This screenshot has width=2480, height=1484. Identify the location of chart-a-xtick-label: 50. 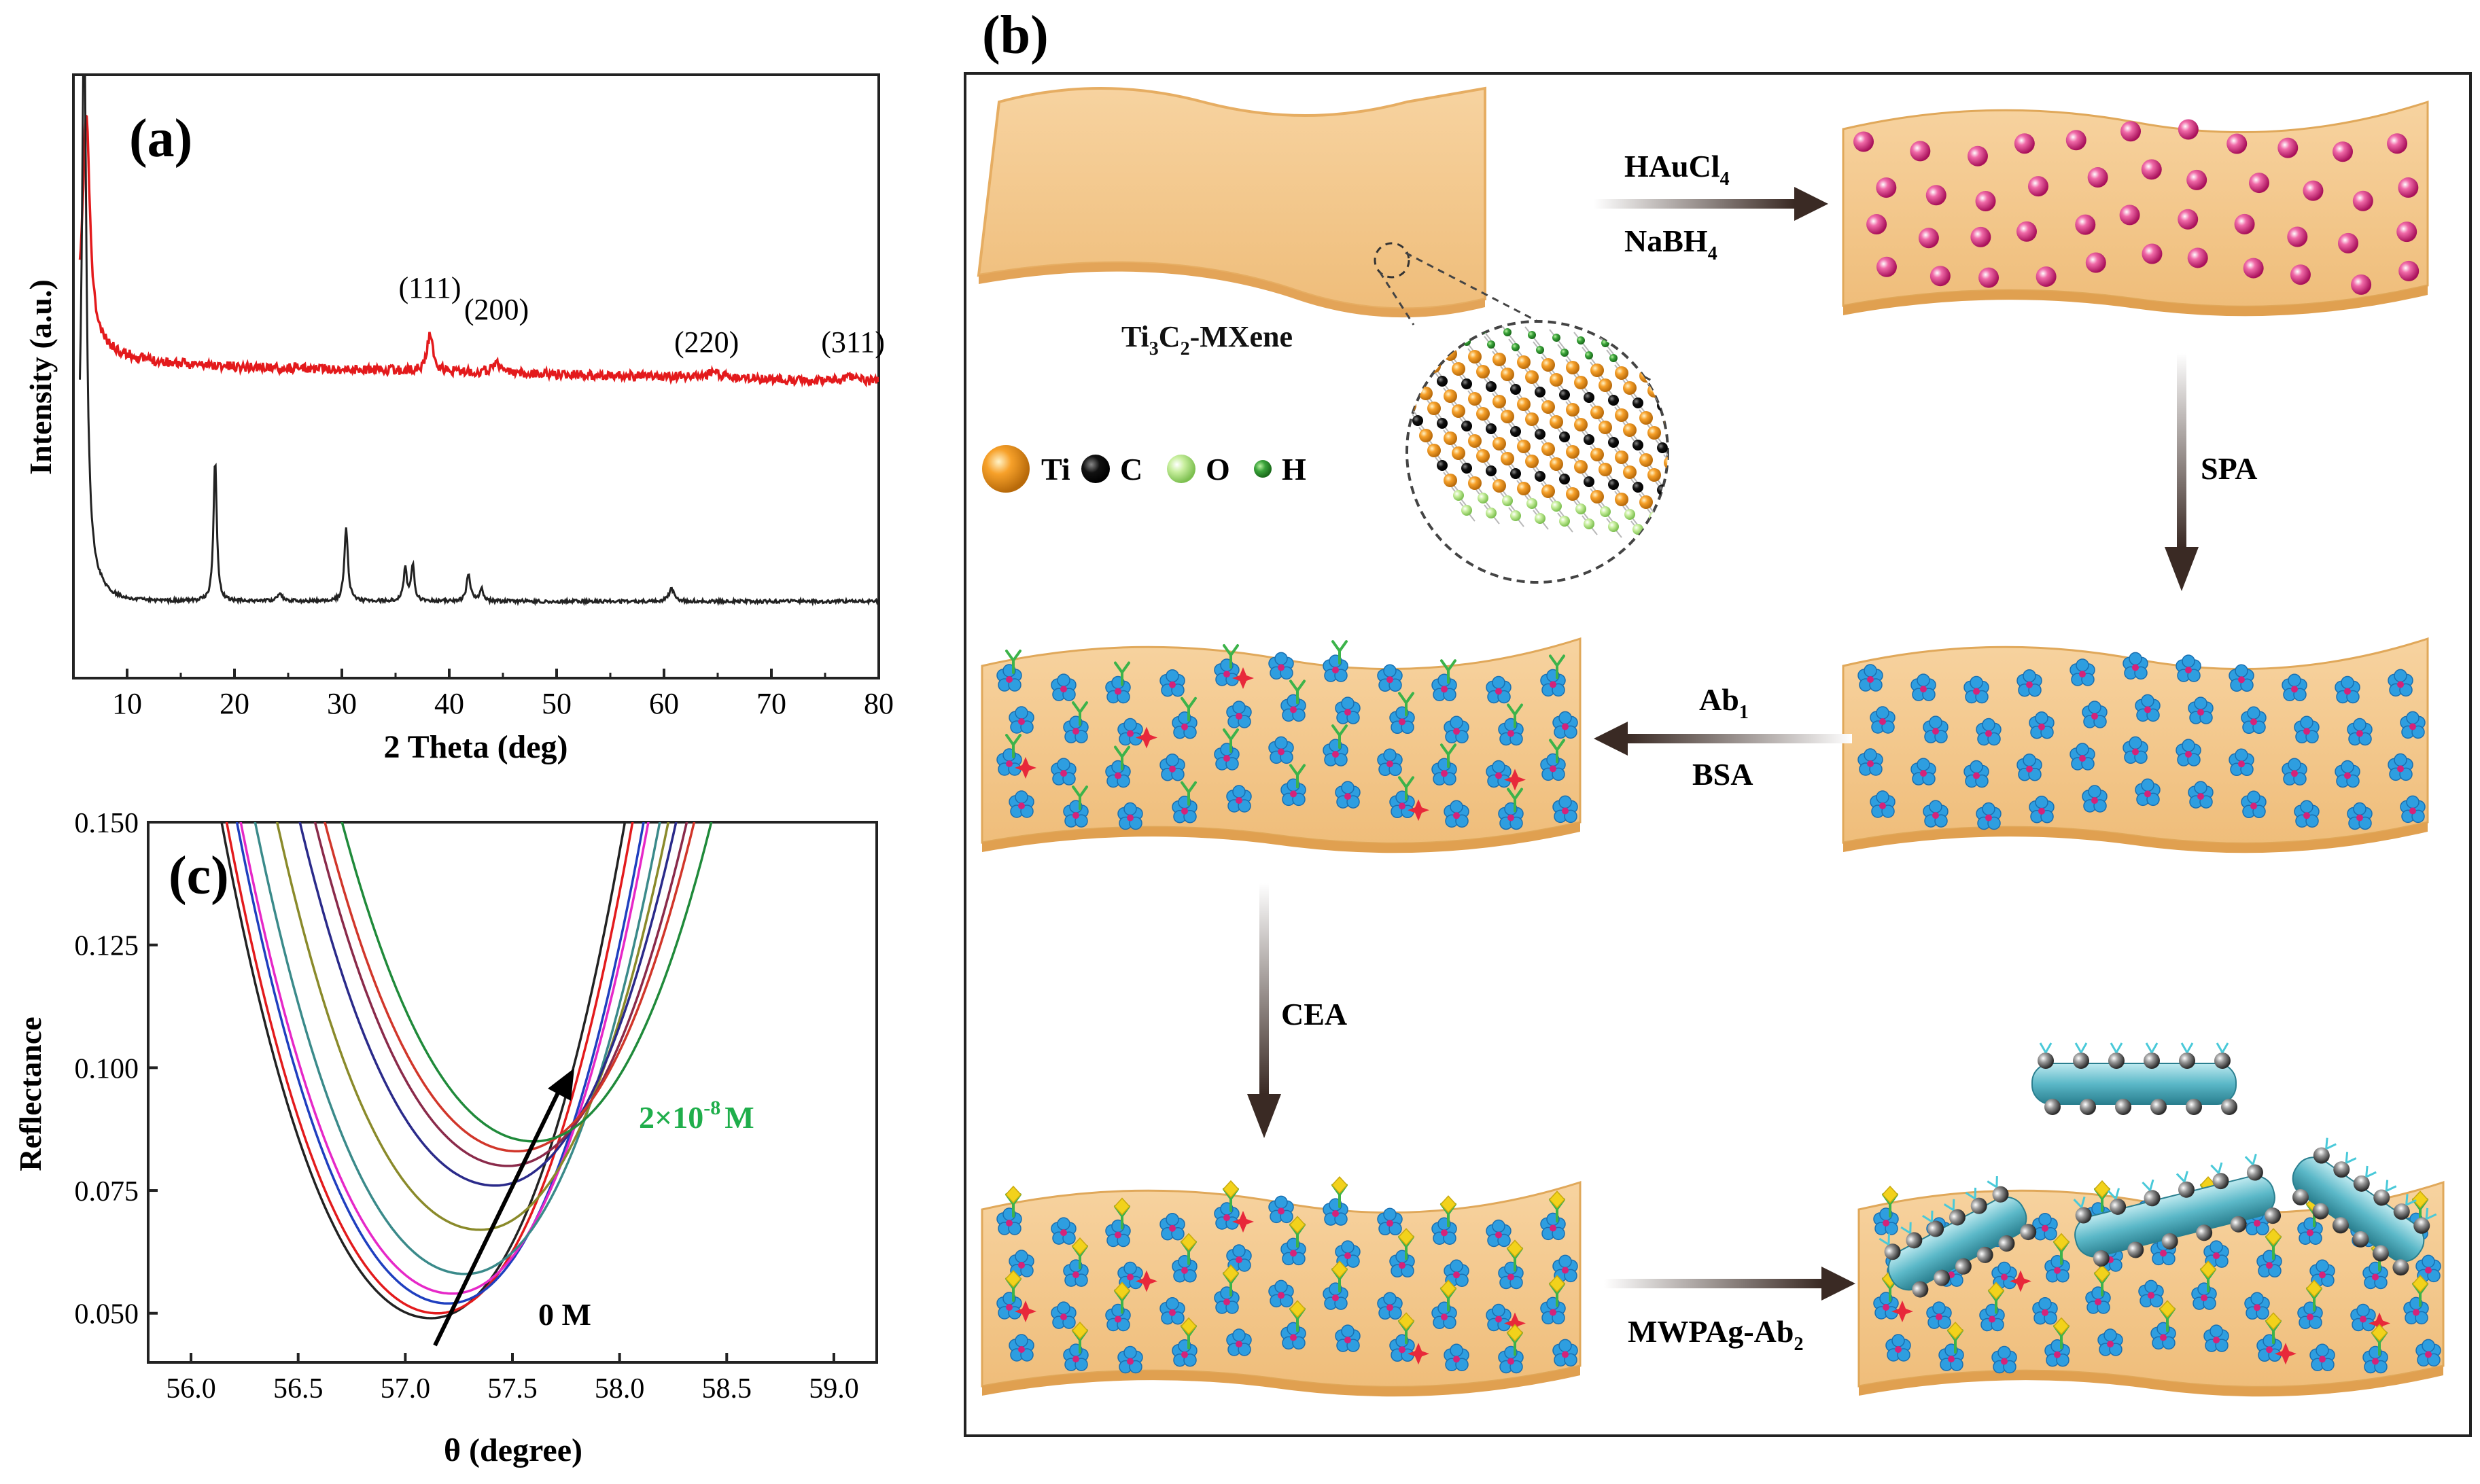
(557, 703).